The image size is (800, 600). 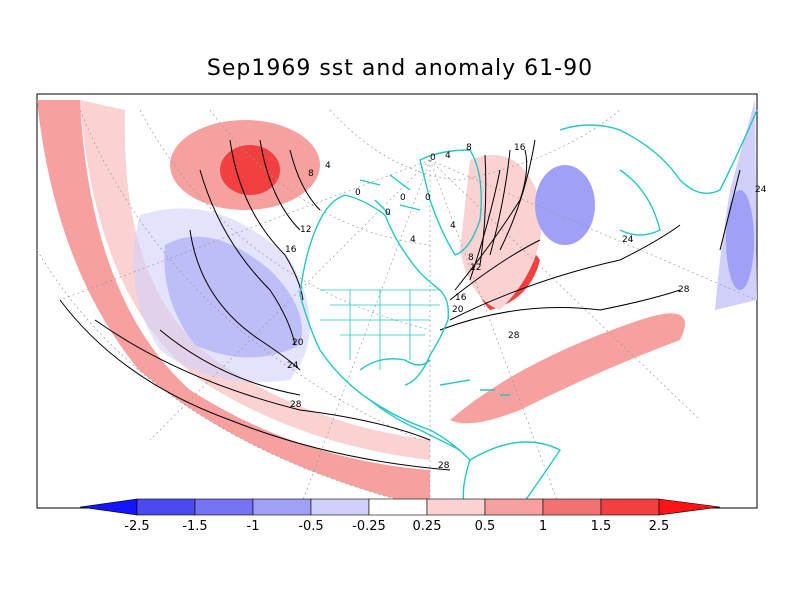 What do you see at coordinates (659, 526) in the screenshot?
I see `colorbar-tick-label: 2.5` at bounding box center [659, 526].